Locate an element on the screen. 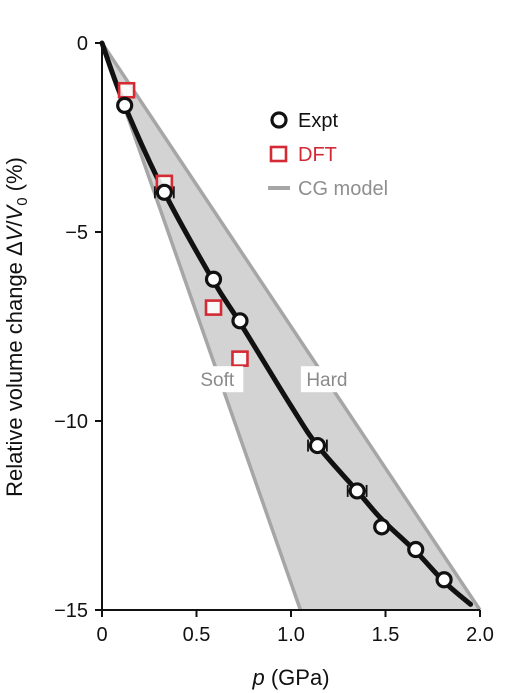 This screenshot has height=693, width=506. region-label-soft: Soft is located at coordinates (217, 380).